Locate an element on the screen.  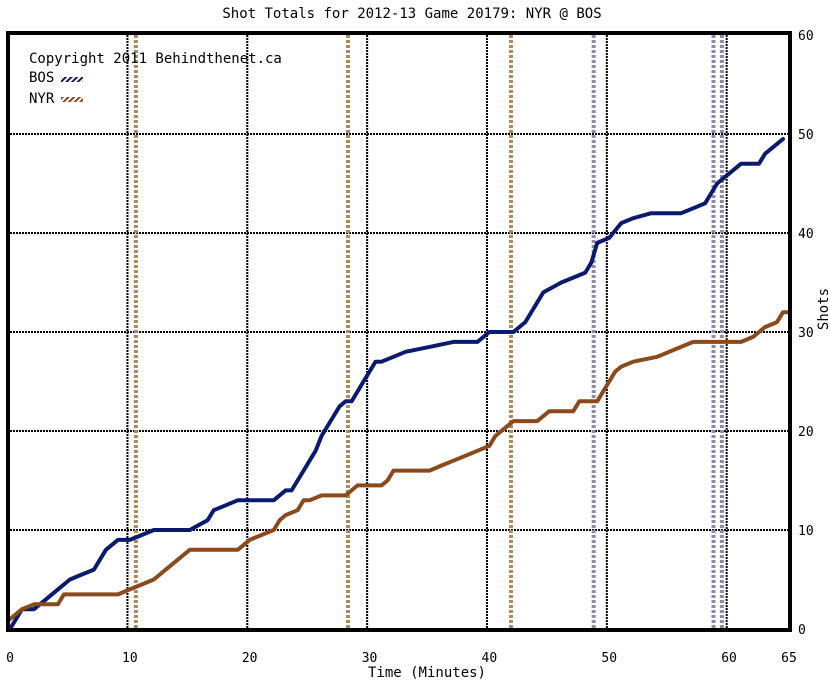
y-tick-label-20: 20 is located at coordinates (806, 432).